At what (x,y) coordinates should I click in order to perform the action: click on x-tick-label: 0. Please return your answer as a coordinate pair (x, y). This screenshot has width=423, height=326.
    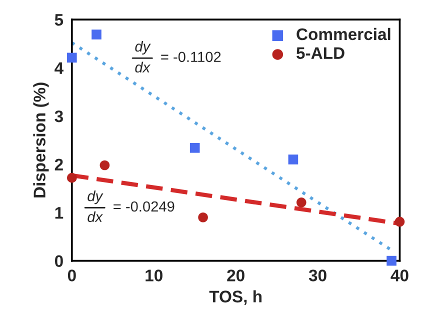
    Looking at the image, I should click on (72, 276).